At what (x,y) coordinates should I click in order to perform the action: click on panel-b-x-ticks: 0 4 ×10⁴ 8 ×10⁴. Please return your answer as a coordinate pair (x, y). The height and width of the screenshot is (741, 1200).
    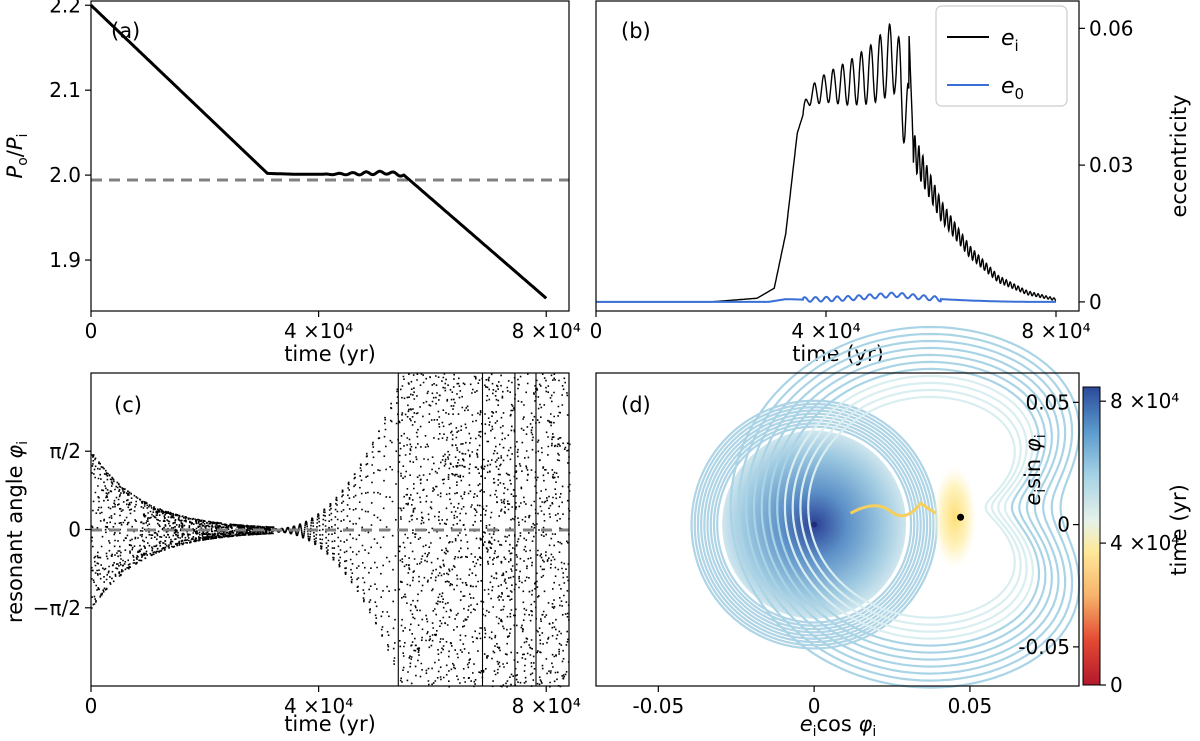
    Looking at the image, I should click on (840, 327).